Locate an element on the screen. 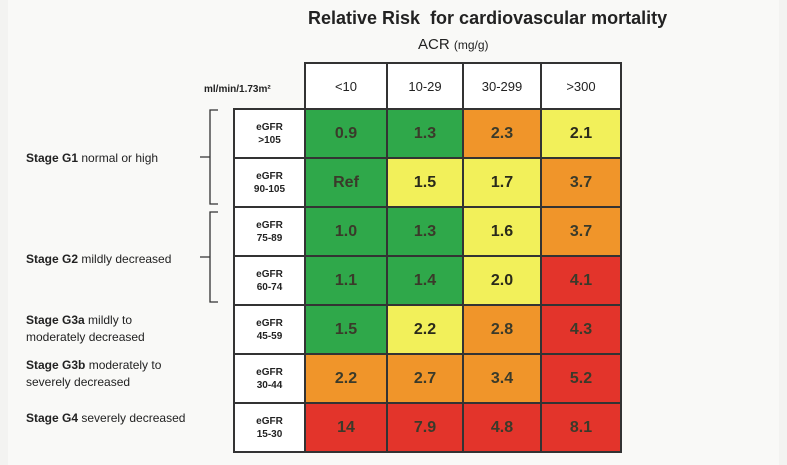 The image size is (787, 465). stage-g2-desc: mildly decreased is located at coordinates (125, 259).